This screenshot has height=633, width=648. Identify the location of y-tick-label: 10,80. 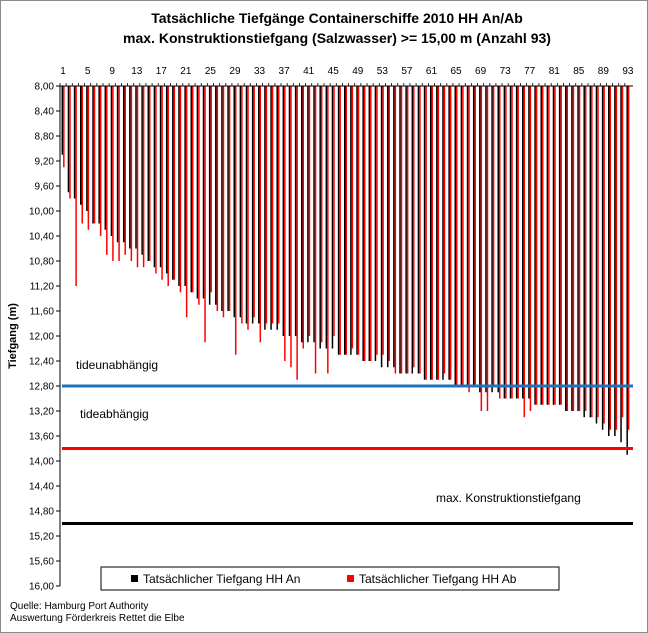
(41, 262).